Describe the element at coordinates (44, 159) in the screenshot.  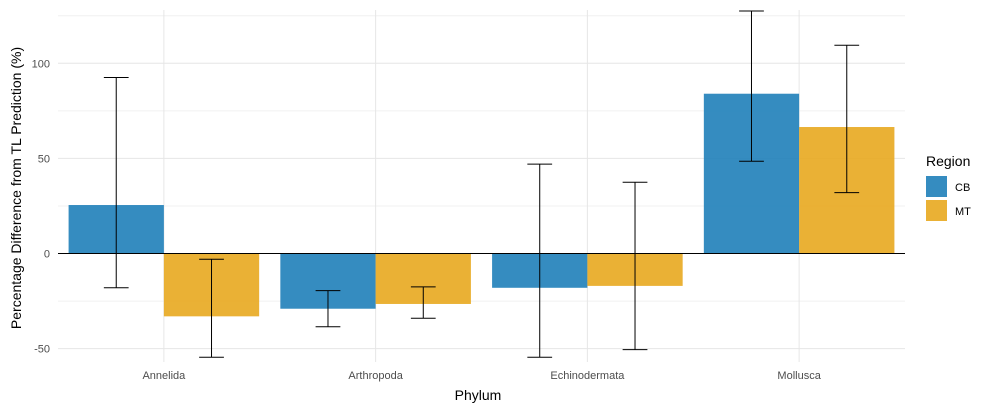
I see `y-tick-label: 50` at that location.